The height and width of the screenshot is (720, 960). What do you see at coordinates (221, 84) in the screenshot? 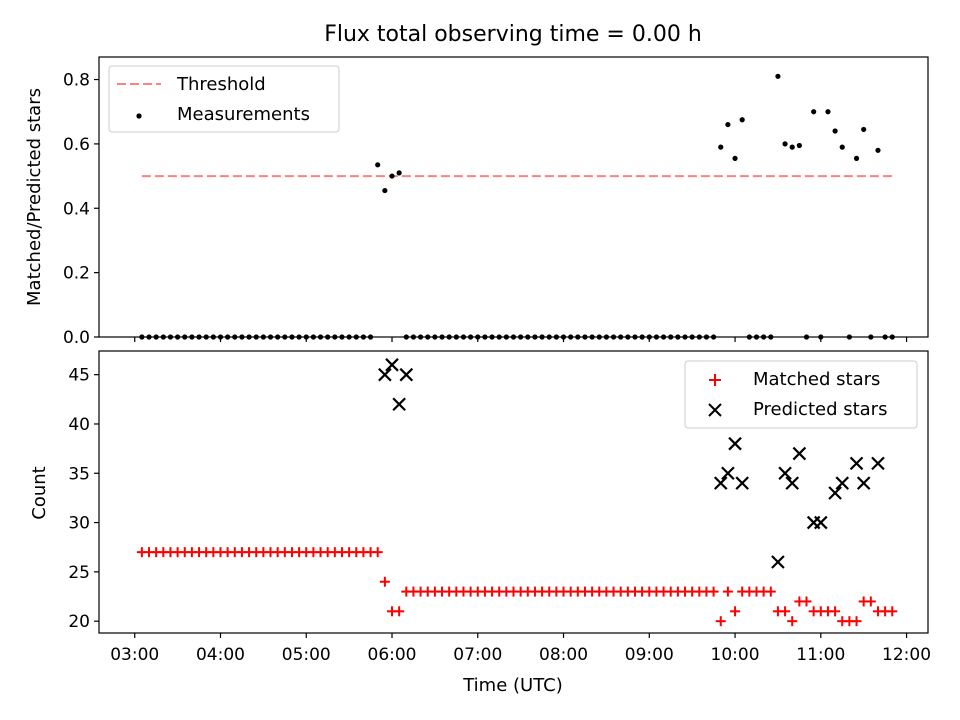
I see `legend-threshold-label: Threshold` at bounding box center [221, 84].